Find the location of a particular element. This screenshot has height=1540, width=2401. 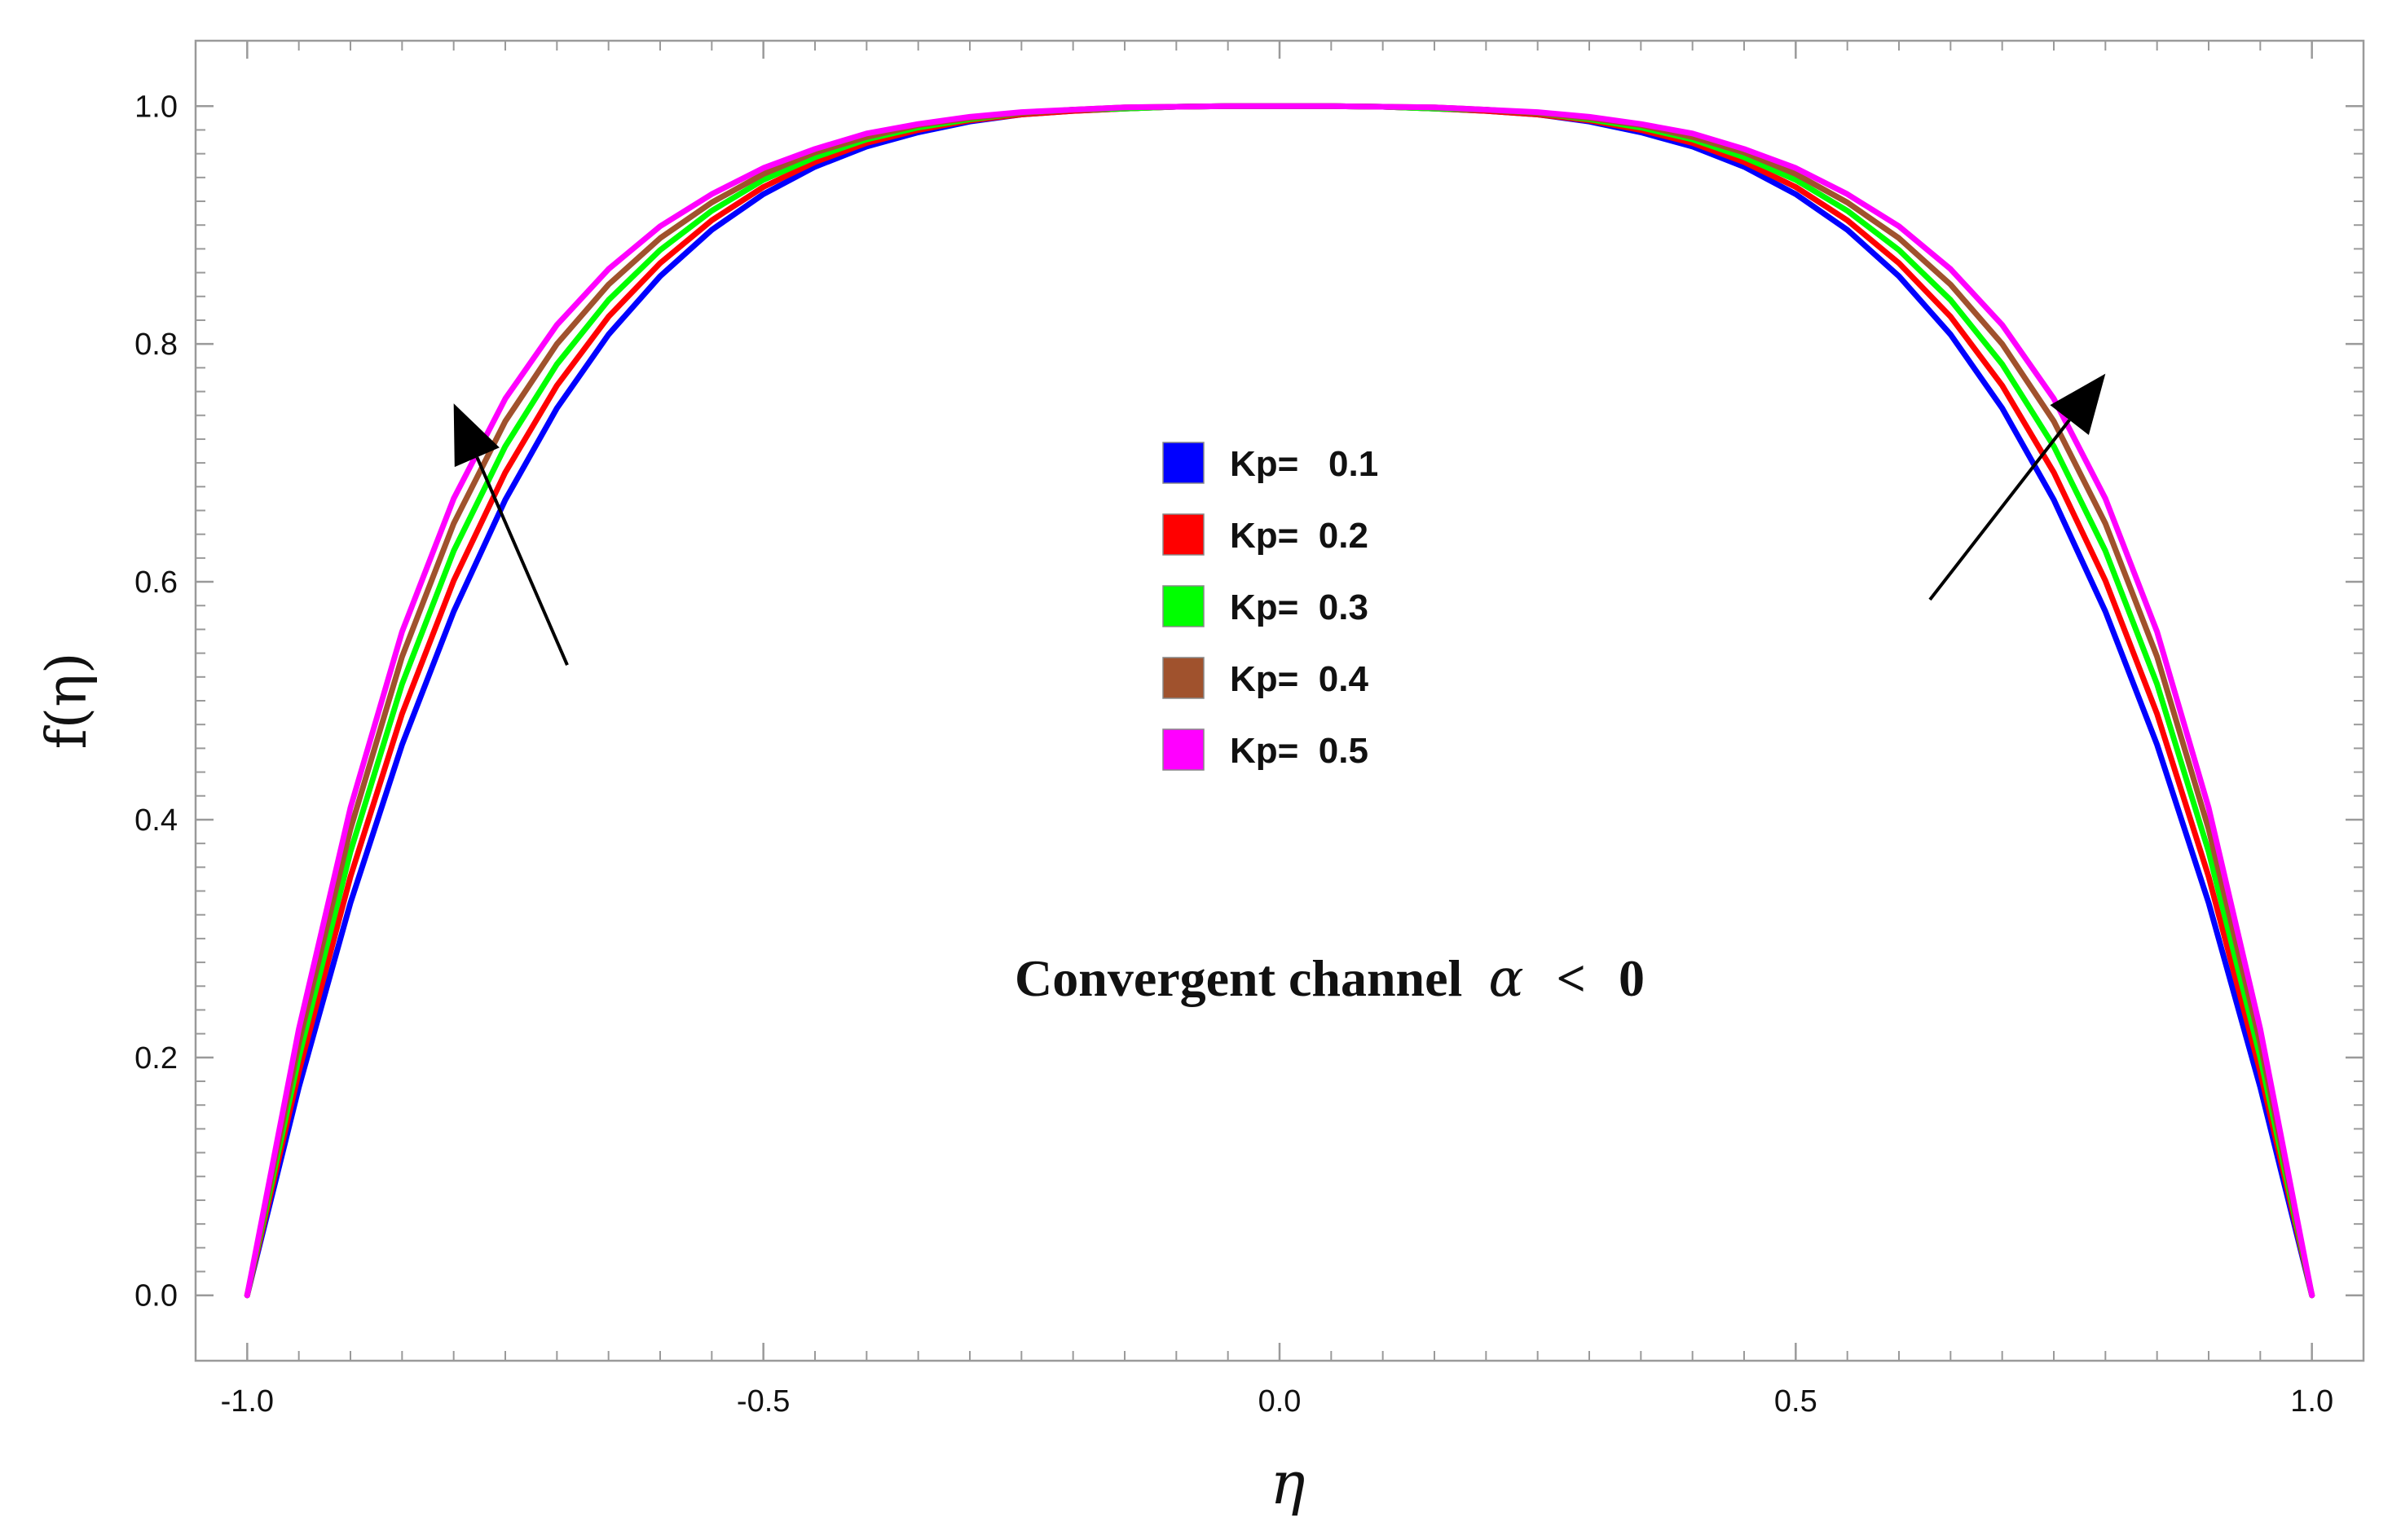

y-tick-label: 0.4 is located at coordinates (156, 820).